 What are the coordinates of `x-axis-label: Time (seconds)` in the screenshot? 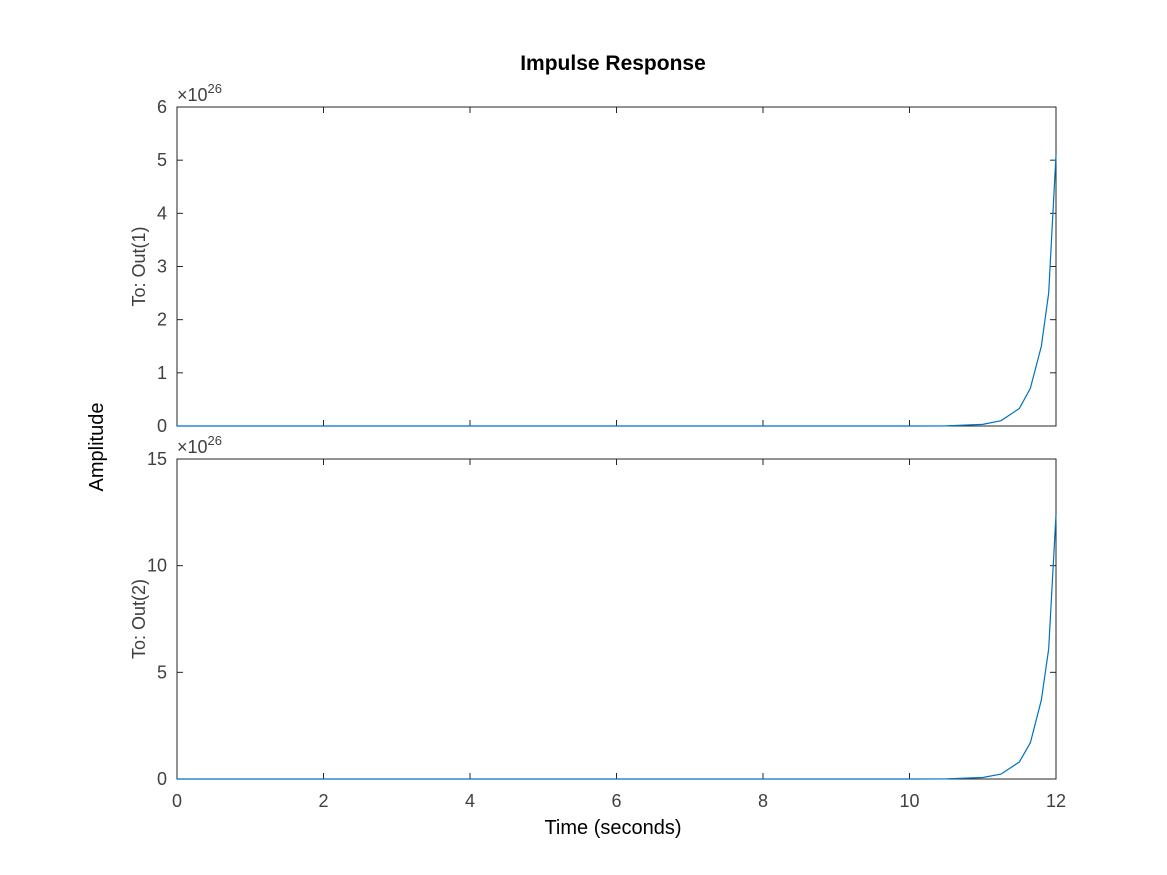 It's located at (612, 828).